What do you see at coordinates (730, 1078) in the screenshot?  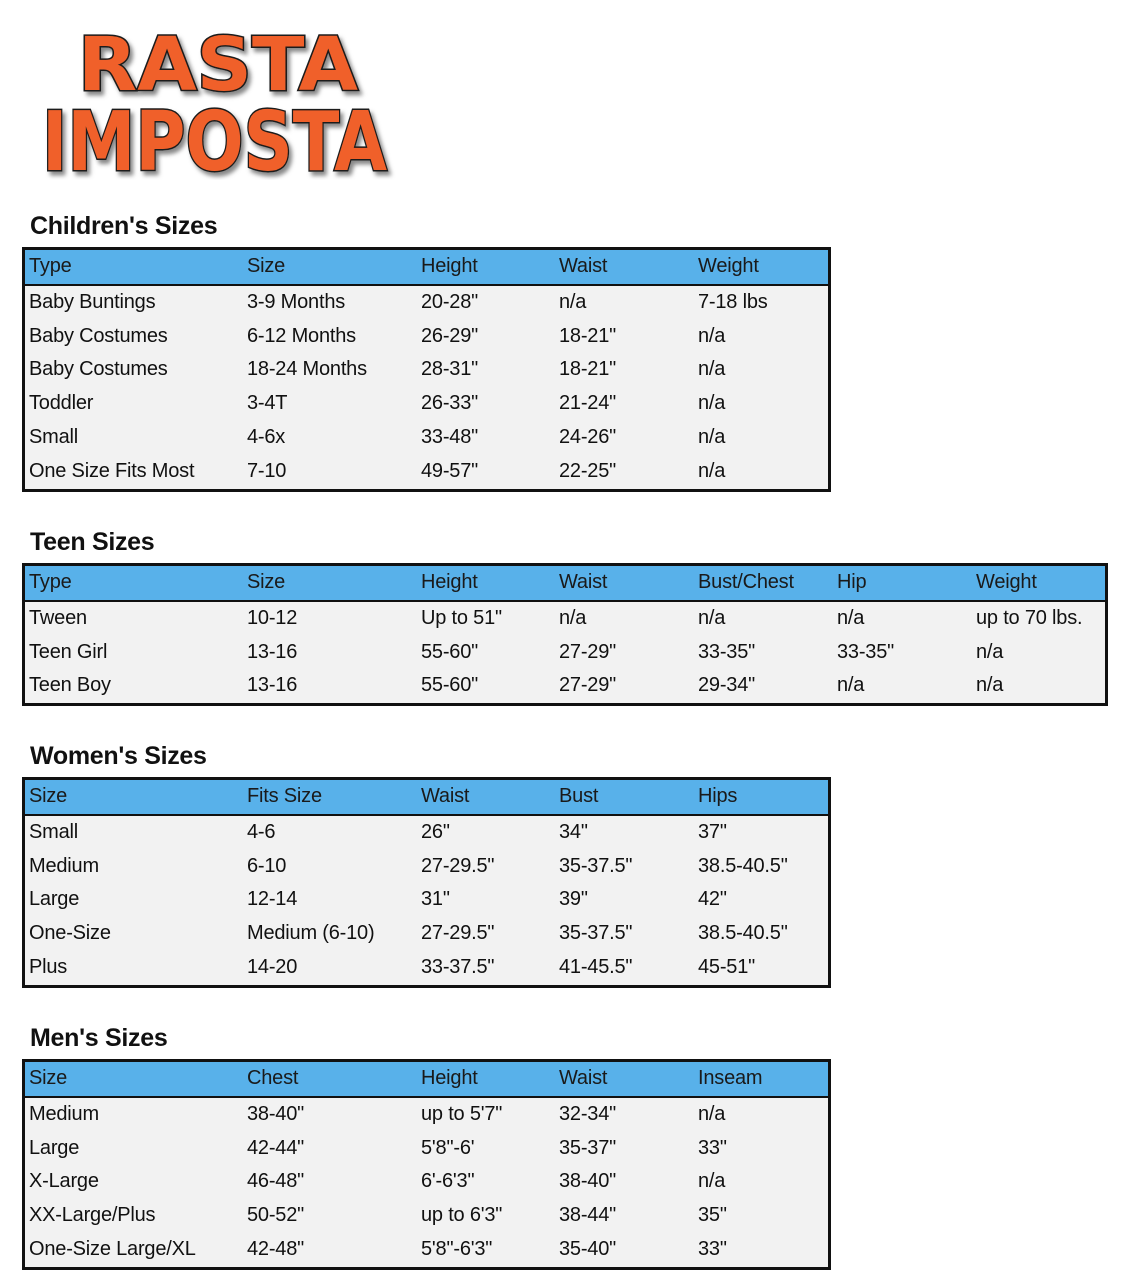 I see `column-header: Inseam` at bounding box center [730, 1078].